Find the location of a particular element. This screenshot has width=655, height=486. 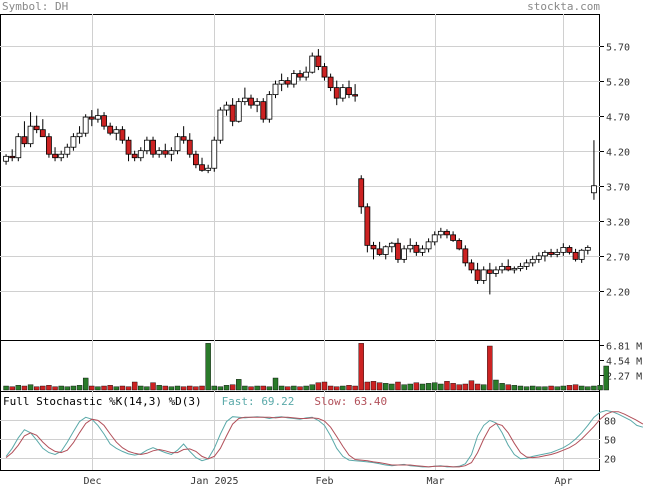

price-tick-label: 2.20 is located at coordinates (618, 293).